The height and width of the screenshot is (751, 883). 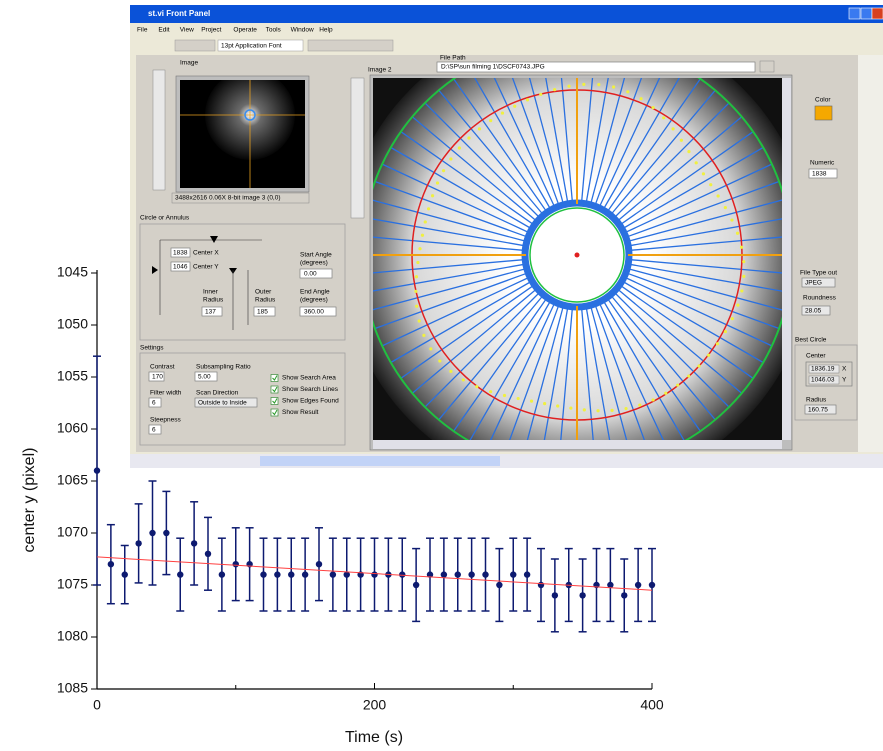 What do you see at coordinates (877, 13) in the screenshot?
I see `close` at bounding box center [877, 13].